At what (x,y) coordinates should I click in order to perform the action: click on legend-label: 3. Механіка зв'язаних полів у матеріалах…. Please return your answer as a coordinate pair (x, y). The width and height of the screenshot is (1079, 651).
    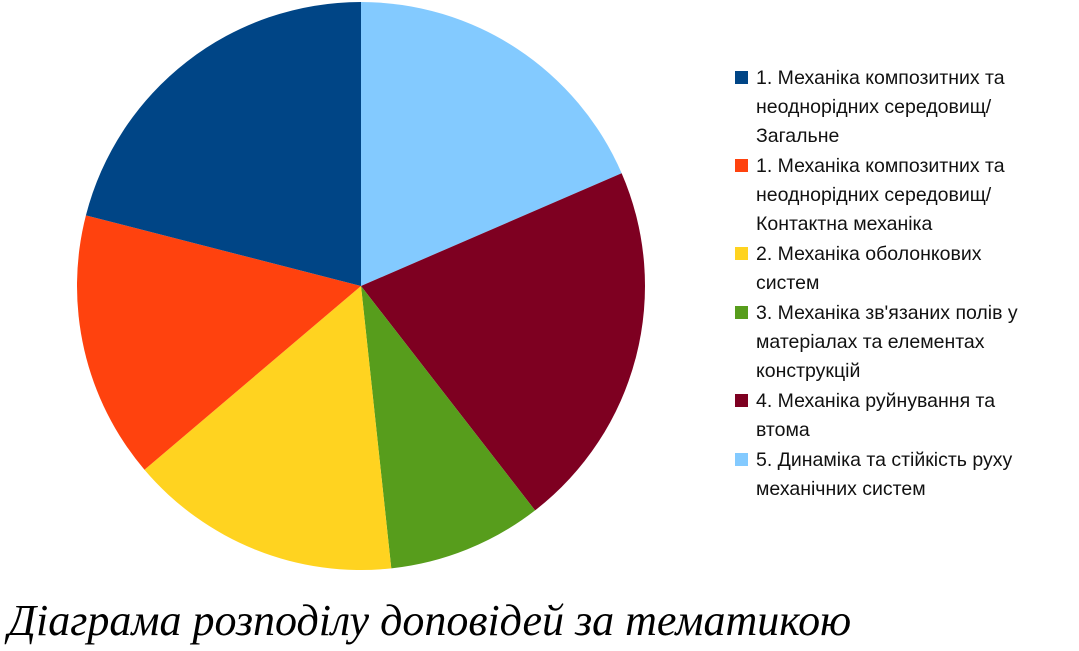
    Looking at the image, I should click on (887, 342).